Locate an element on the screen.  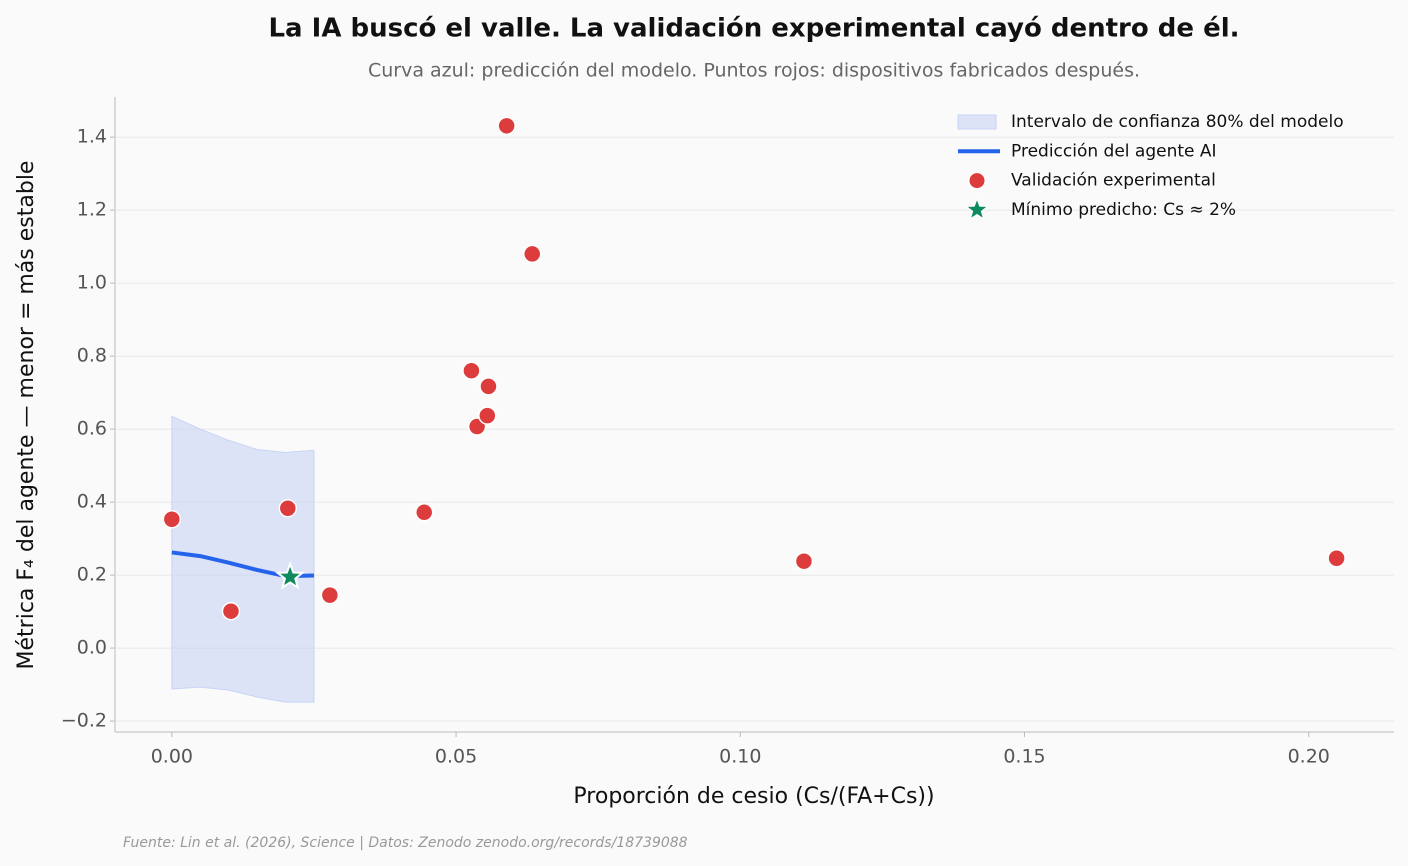
x-tick-label: 0.15 is located at coordinates (1024, 757).